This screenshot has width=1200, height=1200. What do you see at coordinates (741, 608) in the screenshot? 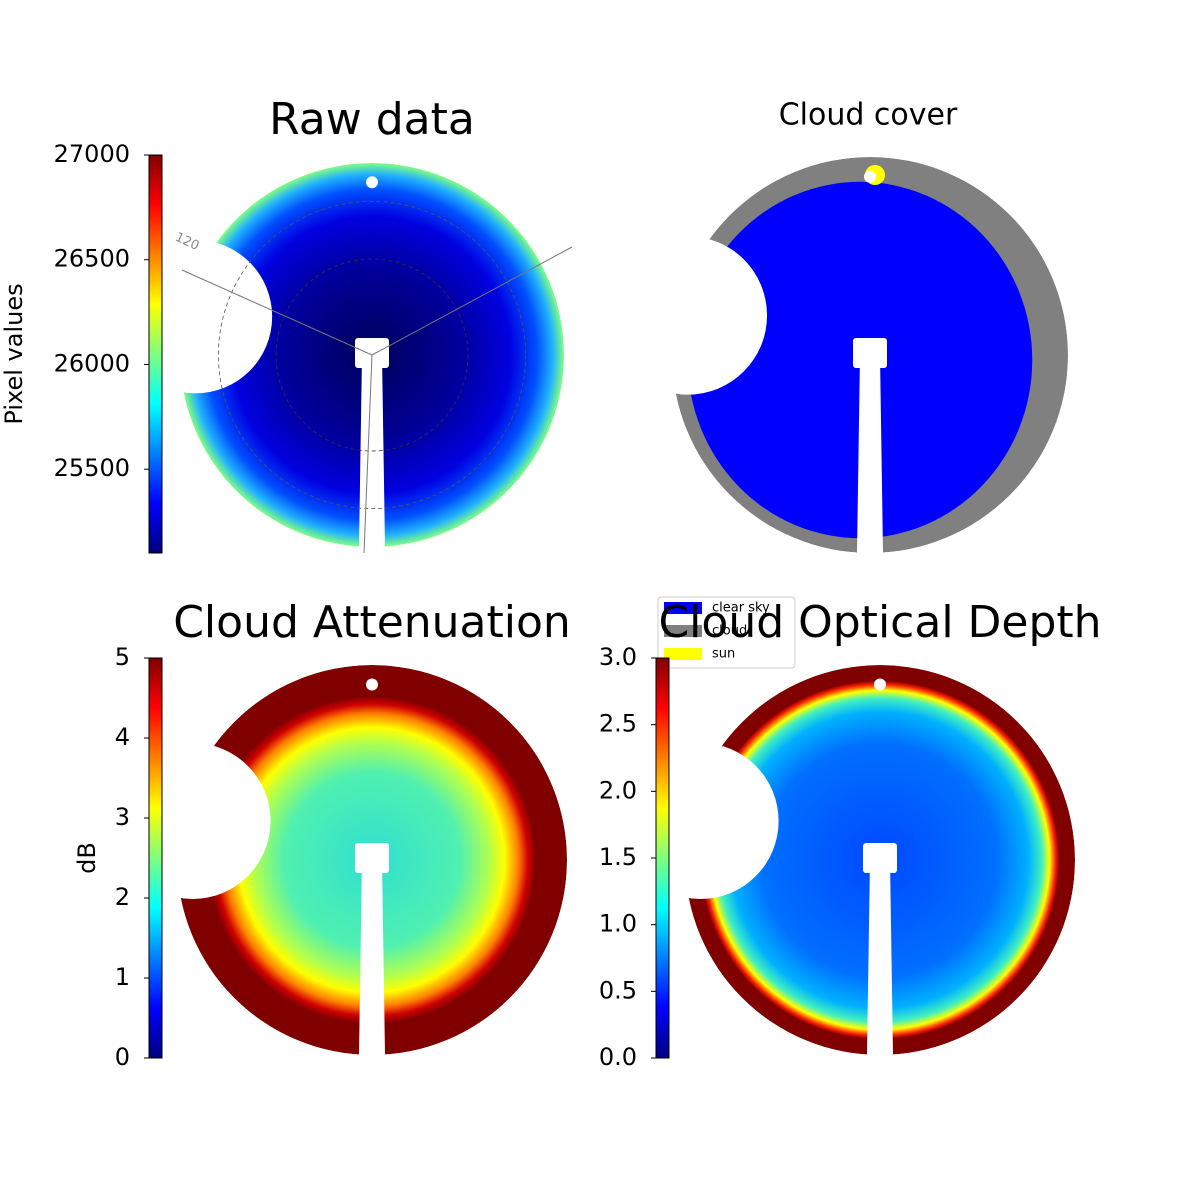
I see `legend-label: clear sky` at bounding box center [741, 608].